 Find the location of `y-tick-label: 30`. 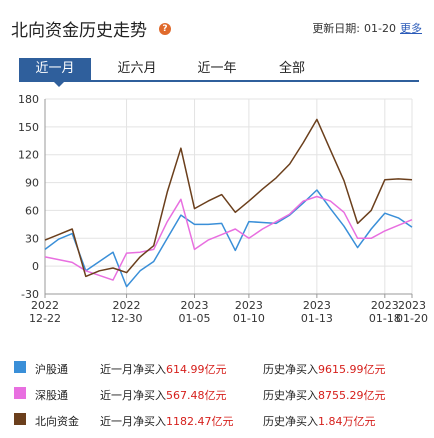

y-tick-label: 30 is located at coordinates (32, 238).